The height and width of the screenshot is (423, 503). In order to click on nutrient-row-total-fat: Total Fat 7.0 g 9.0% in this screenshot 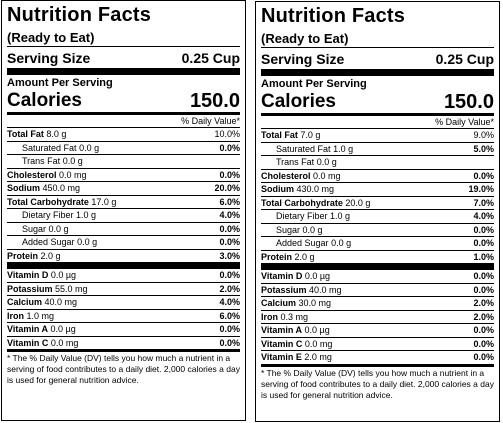, I will do `click(377, 135)`.